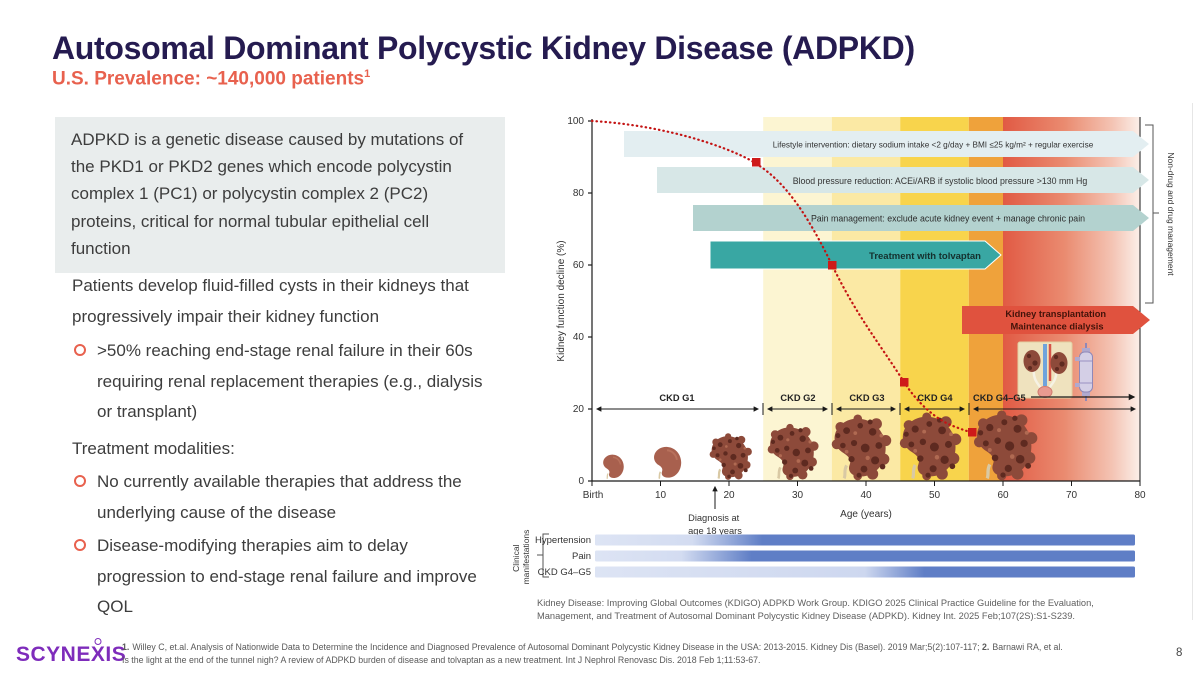  I want to click on y-tick-60: 60, so click(579, 265).